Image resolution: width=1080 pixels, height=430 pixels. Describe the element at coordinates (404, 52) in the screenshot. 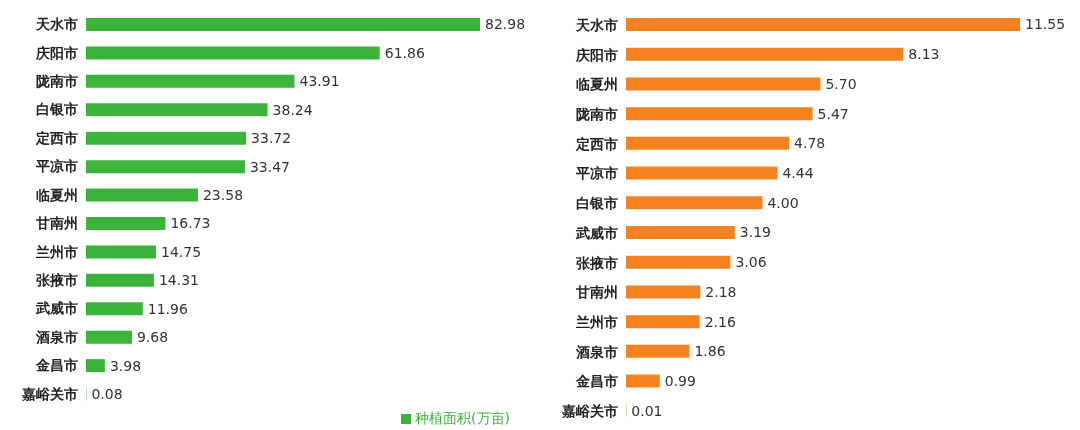

I see `data-label: 61.86` at that location.